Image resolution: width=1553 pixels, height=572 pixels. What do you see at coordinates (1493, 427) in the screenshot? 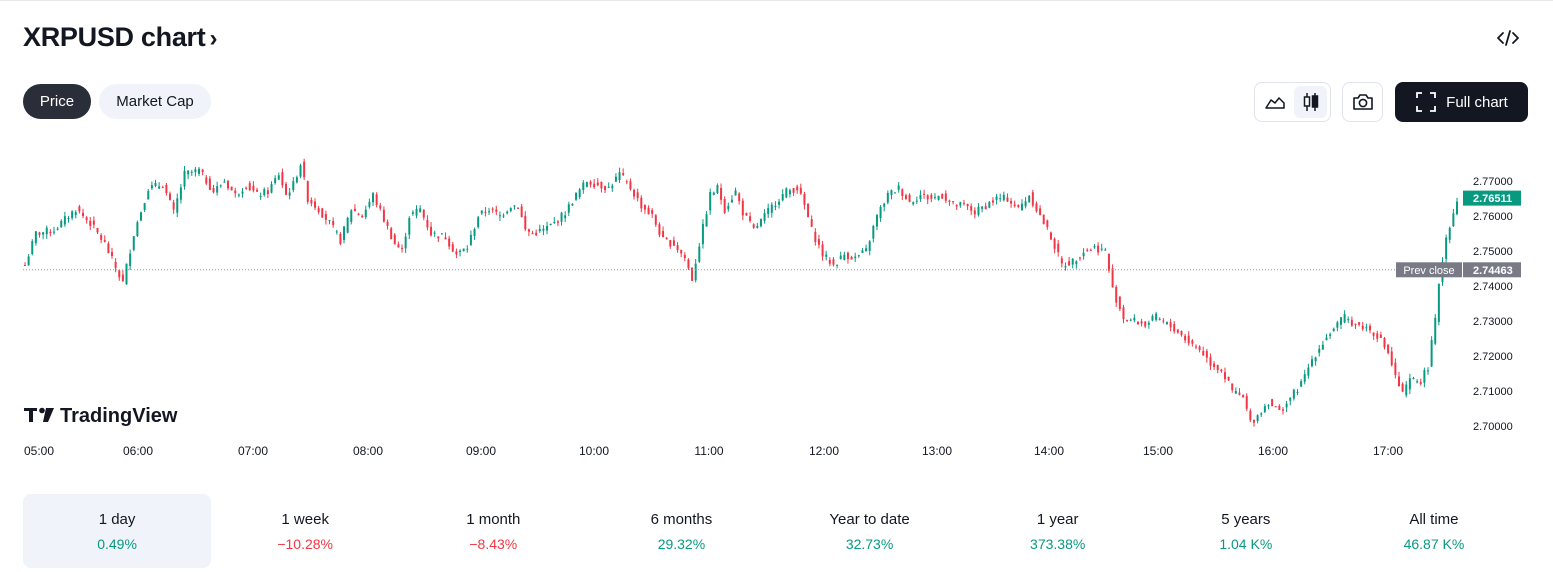
I see `y-tick-label: 2.70000` at bounding box center [1493, 427].